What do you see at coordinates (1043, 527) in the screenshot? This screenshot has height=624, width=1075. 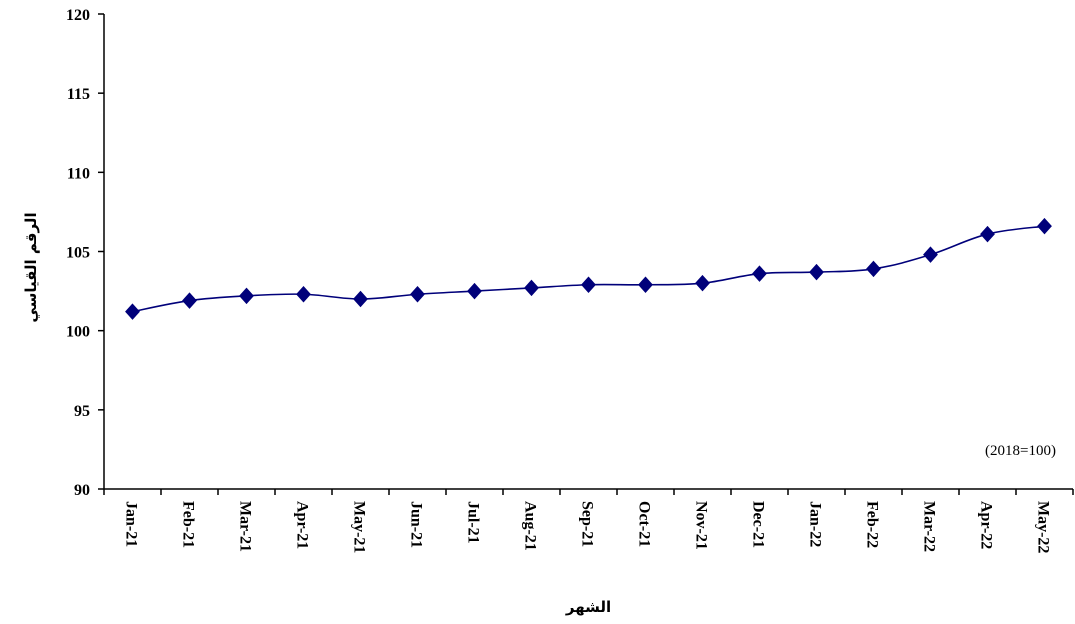 I see `x-tick-label: May-22` at bounding box center [1043, 527].